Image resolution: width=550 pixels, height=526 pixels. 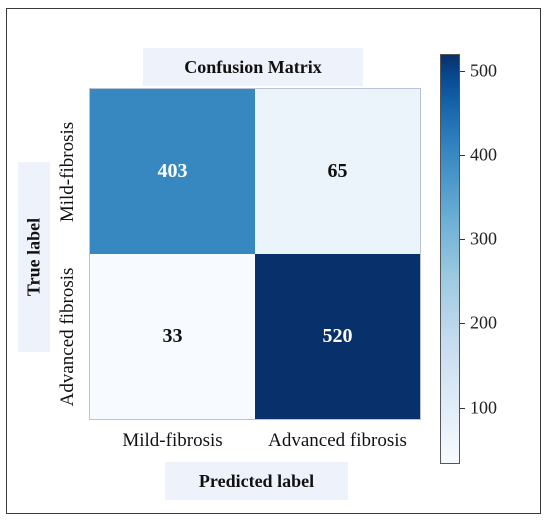 I want to click on xlabel-panel, so click(x=256, y=481).